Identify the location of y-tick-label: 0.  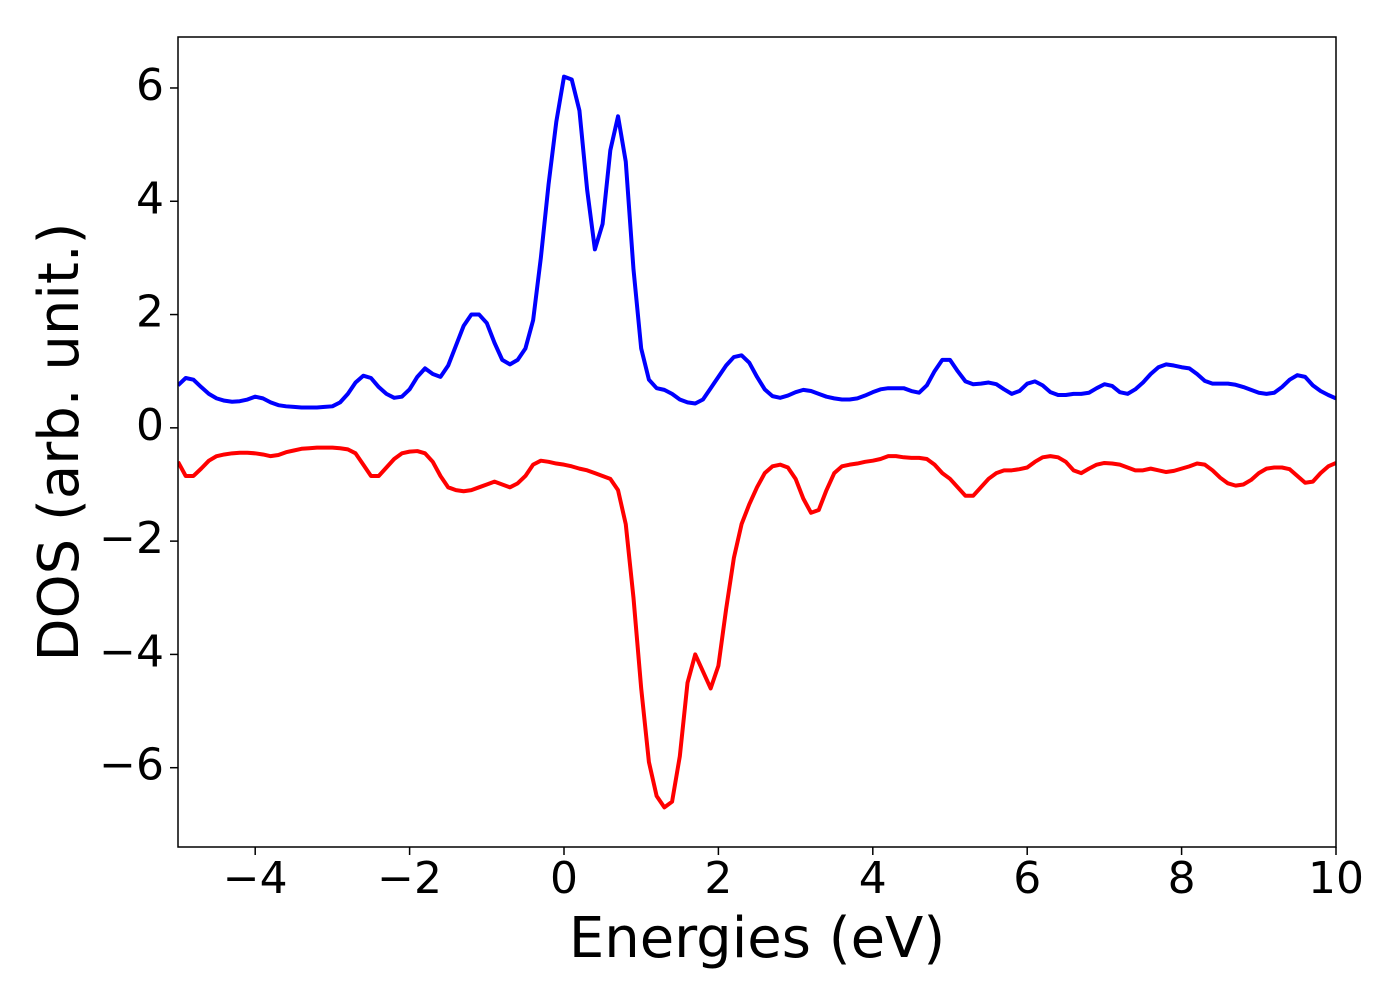
(150, 425).